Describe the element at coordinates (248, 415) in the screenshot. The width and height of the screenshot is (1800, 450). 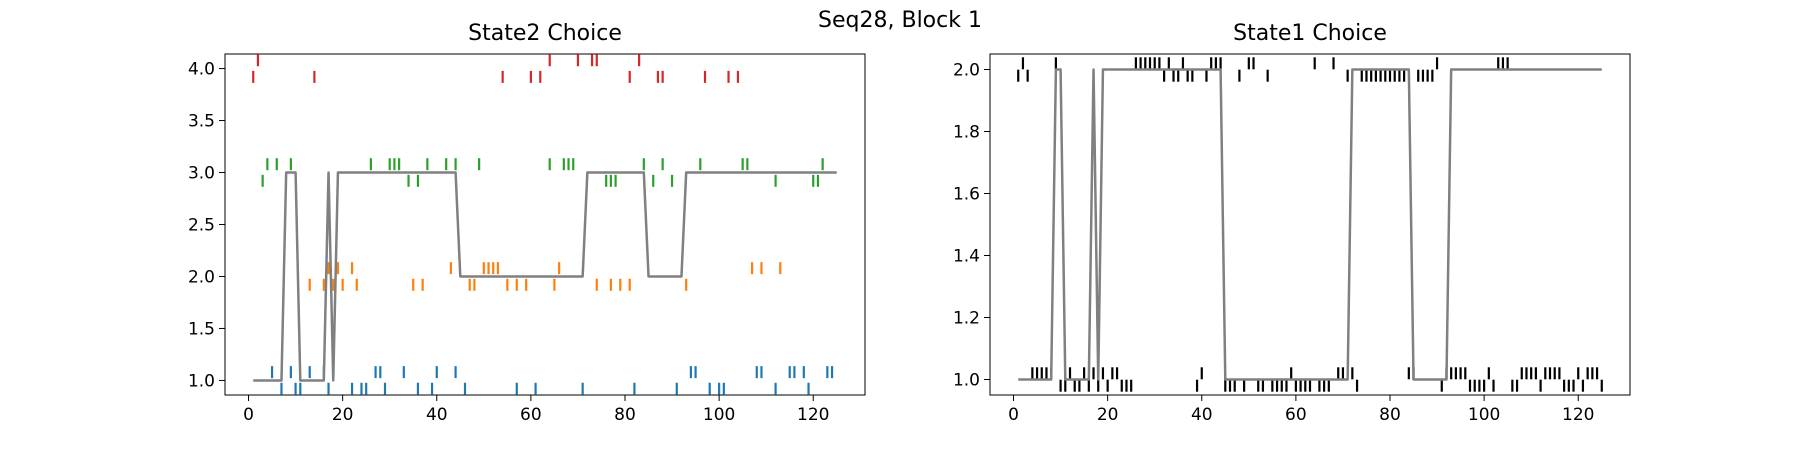
I see `state2-xtick-label: 0` at that location.